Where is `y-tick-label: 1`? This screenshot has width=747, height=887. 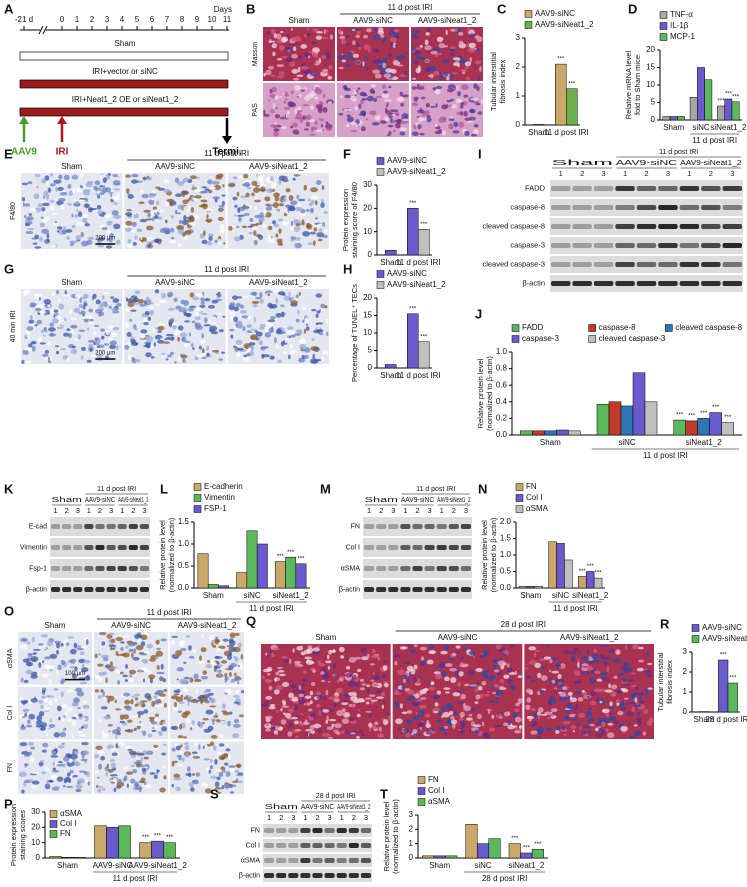
y-tick-label: 1 is located at coordinates (685, 691).